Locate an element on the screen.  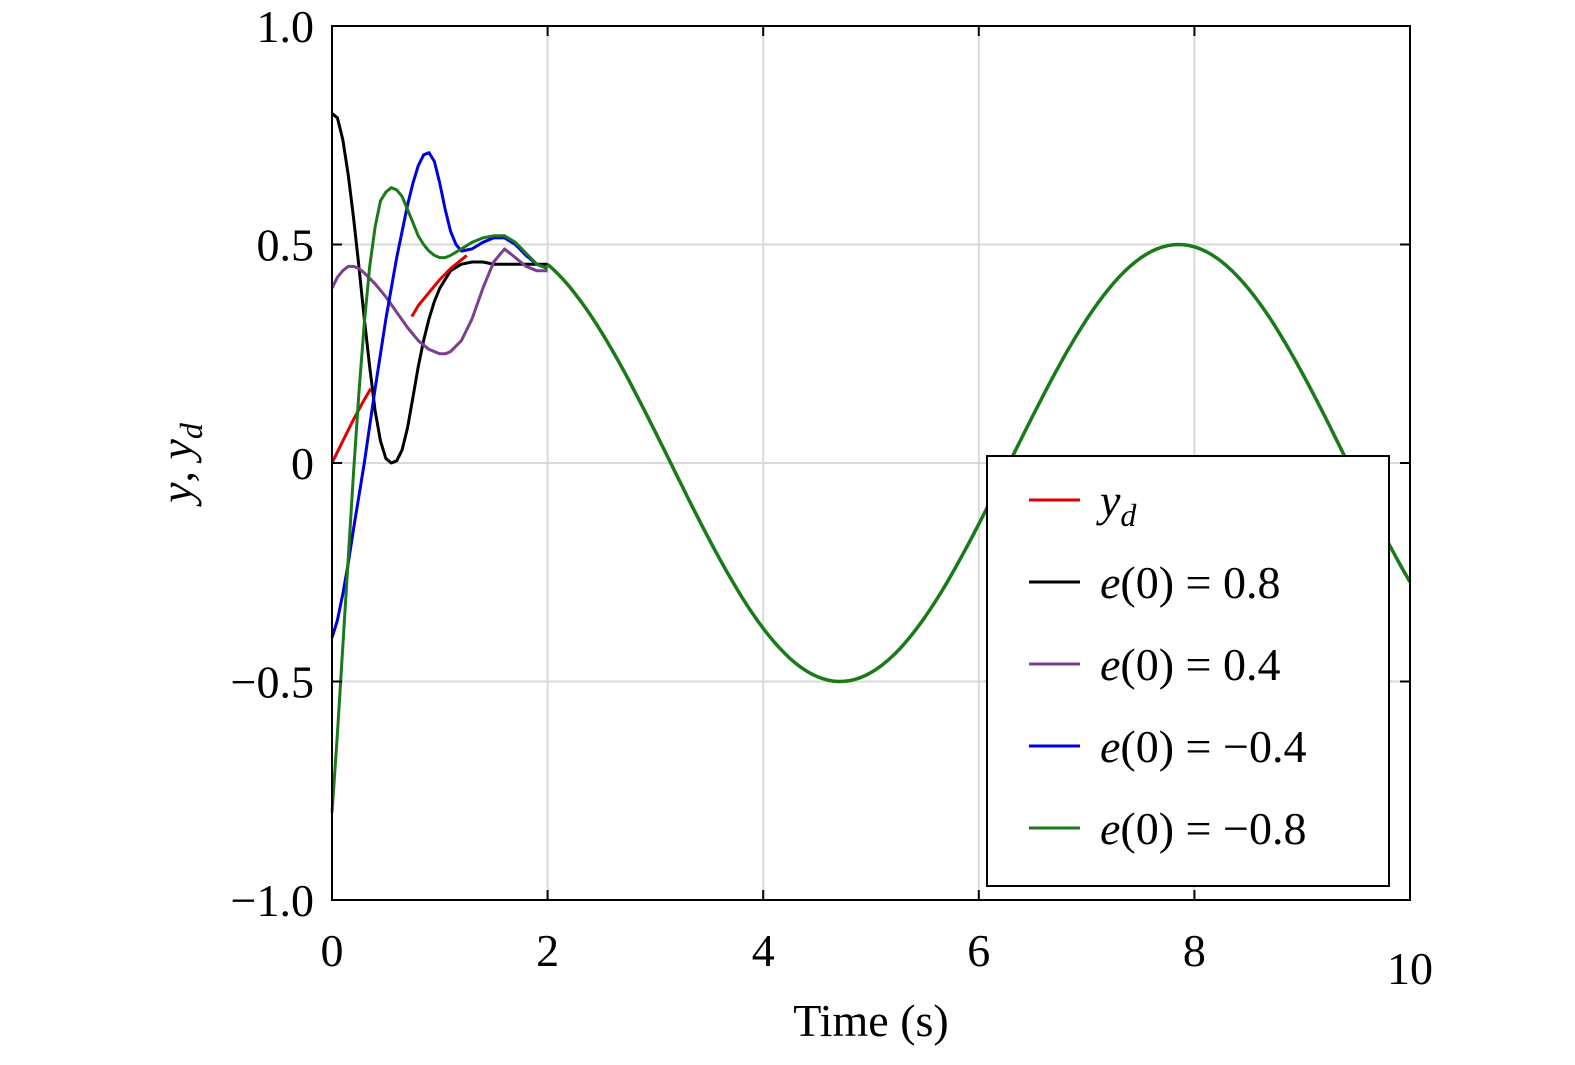
x-tick-label: 8 is located at coordinates (1194, 950).